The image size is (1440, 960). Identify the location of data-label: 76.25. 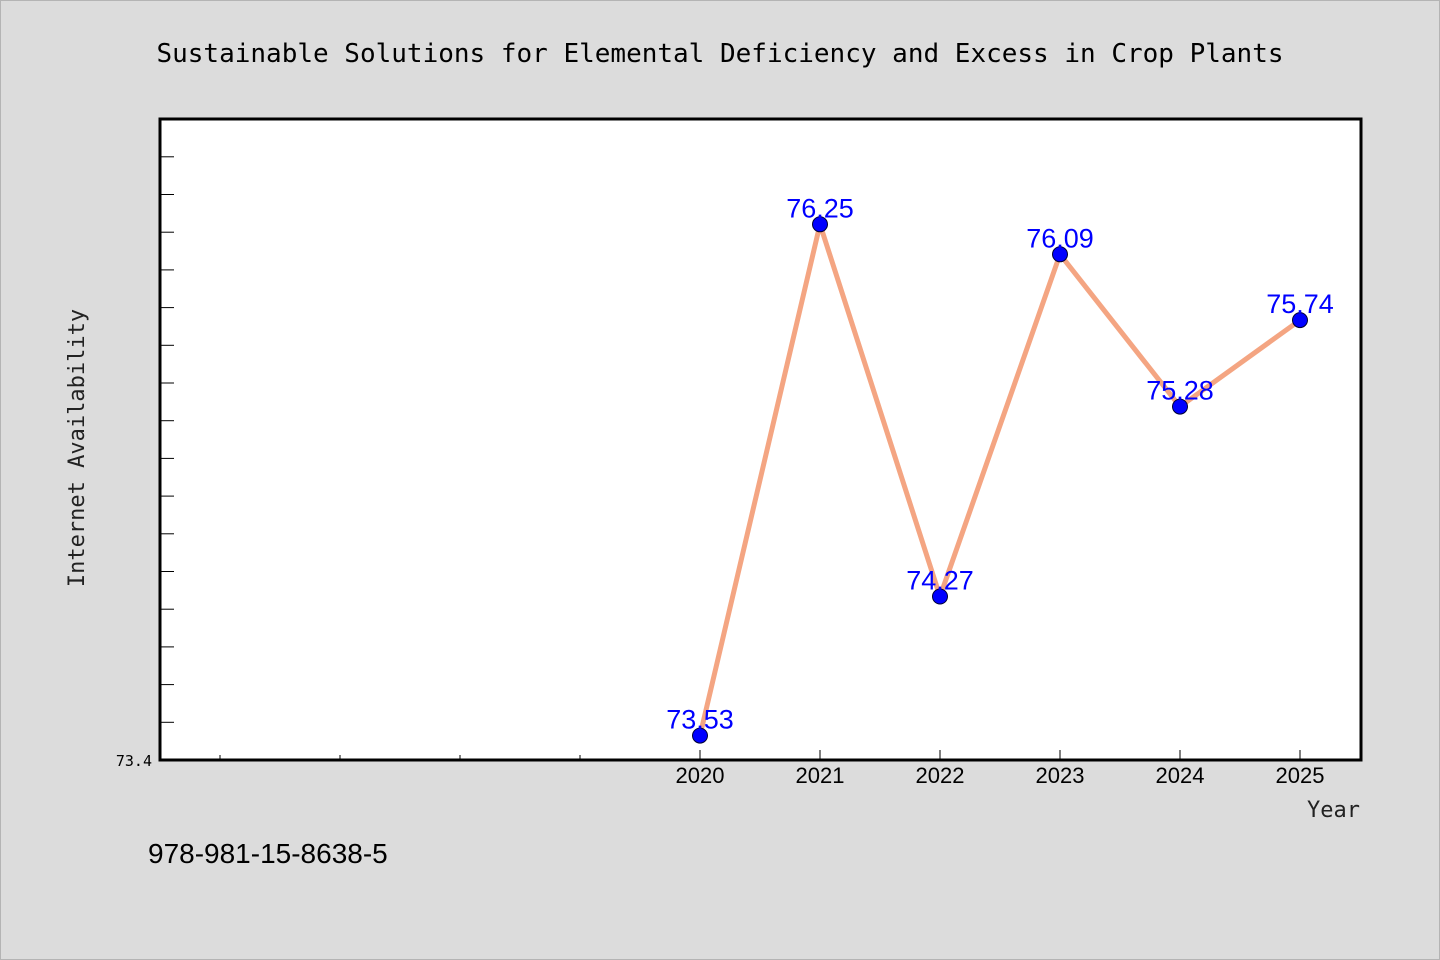
(820, 208).